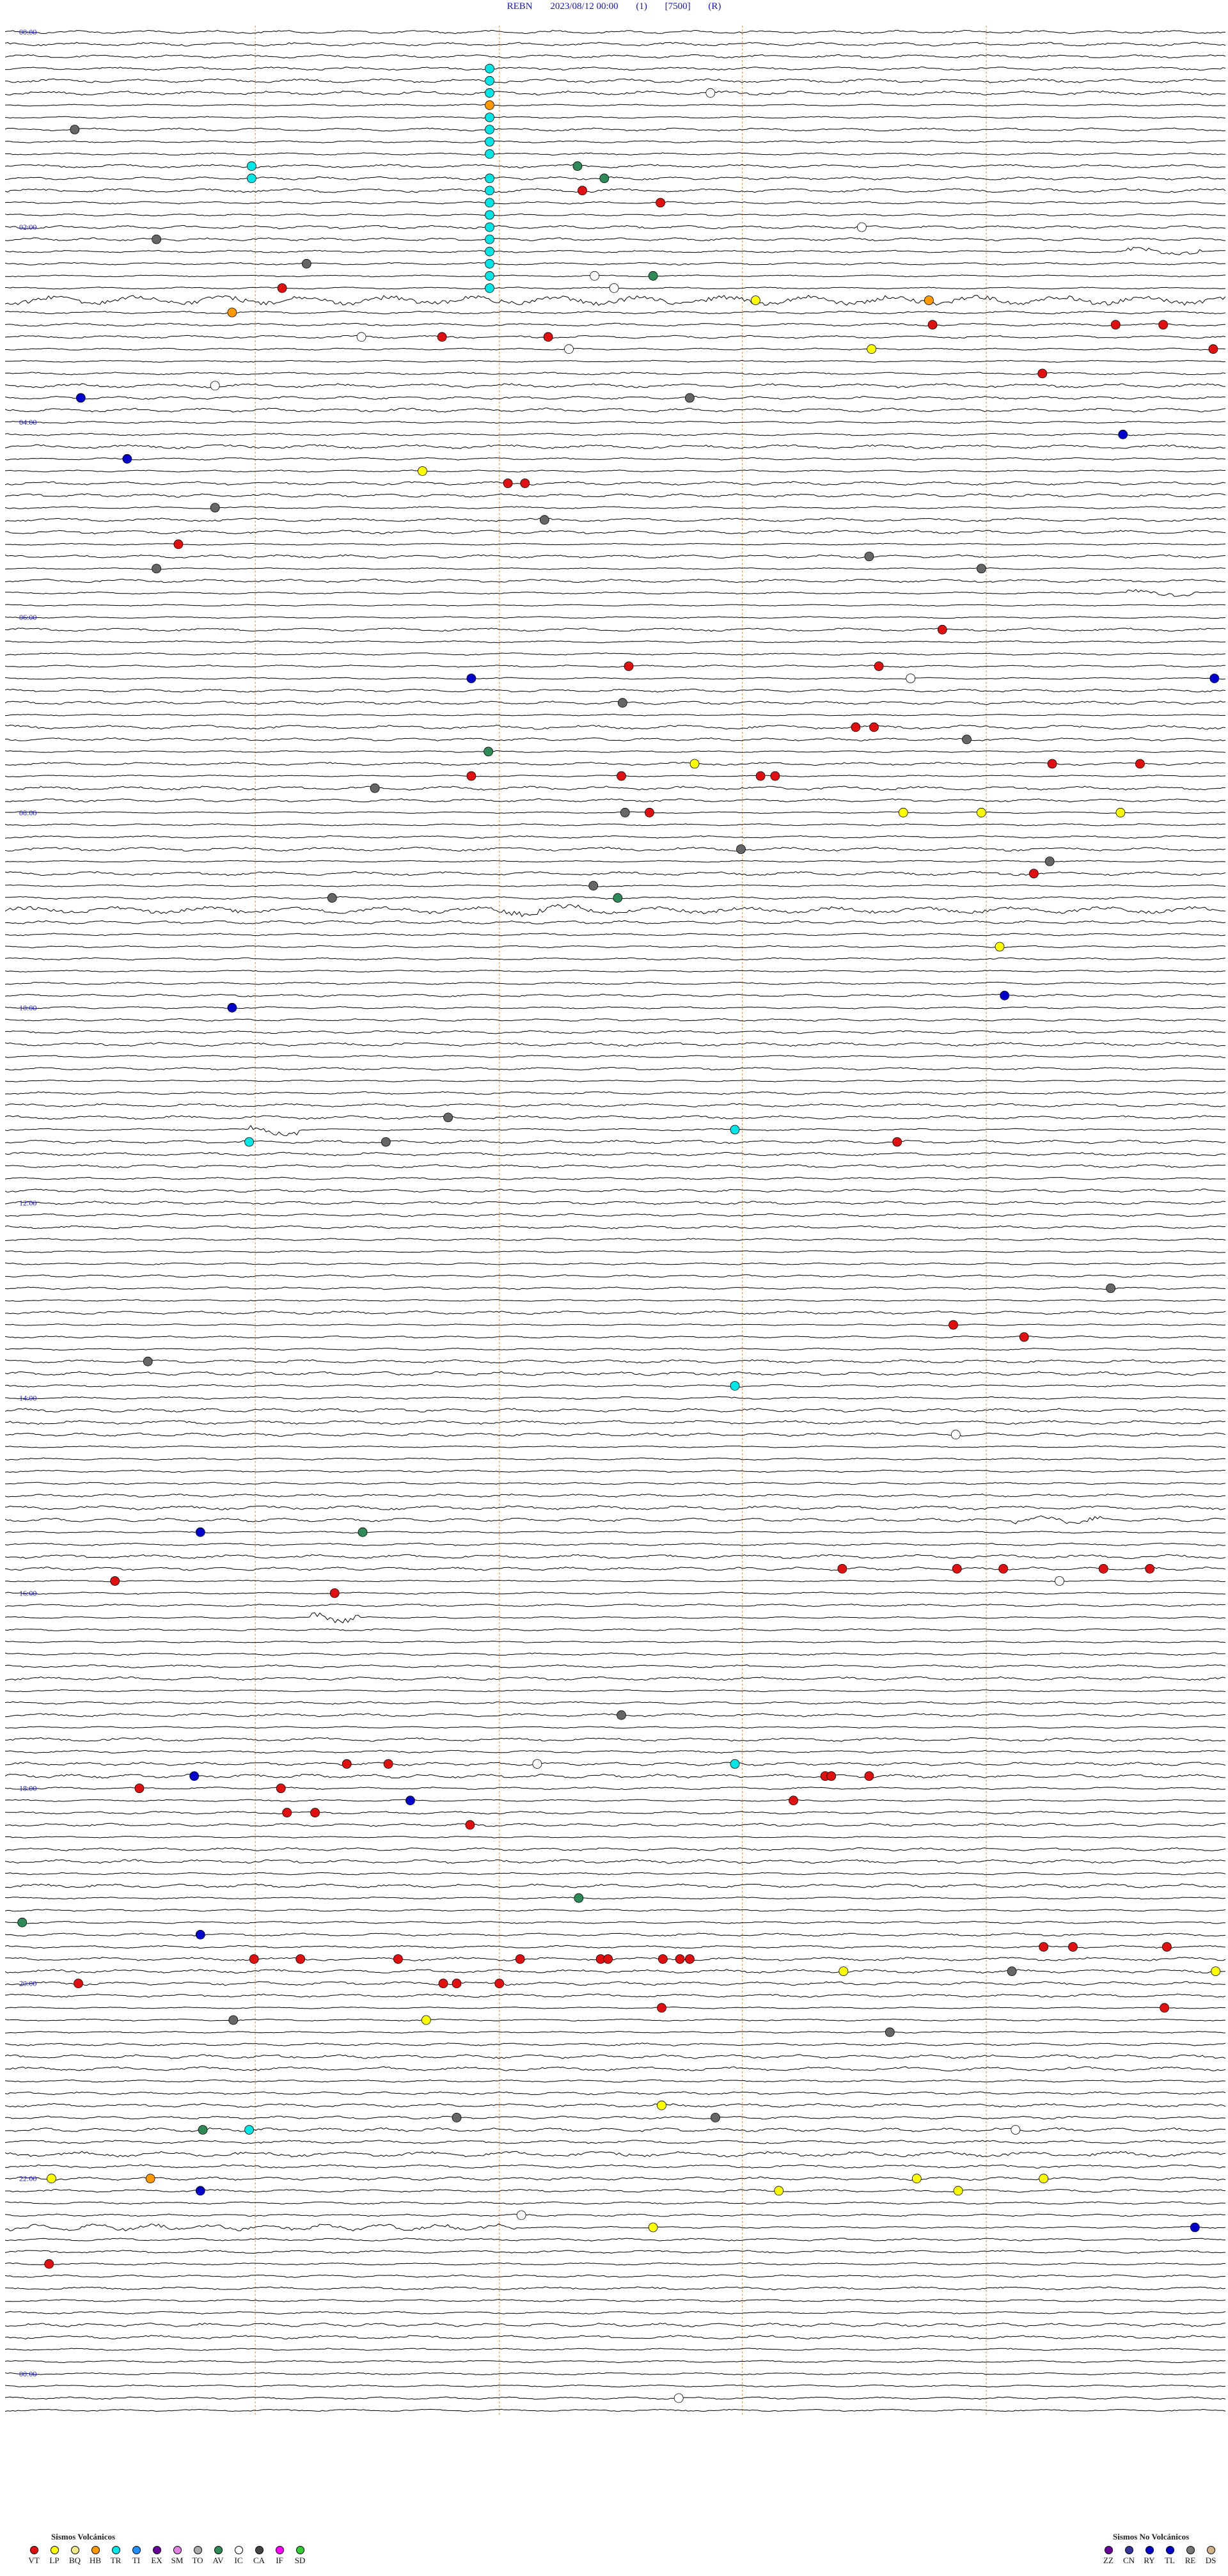 The height and width of the screenshot is (2576, 1228). What do you see at coordinates (1108, 2556) in the screenshot?
I see `legend-item-zz: ZZ` at bounding box center [1108, 2556].